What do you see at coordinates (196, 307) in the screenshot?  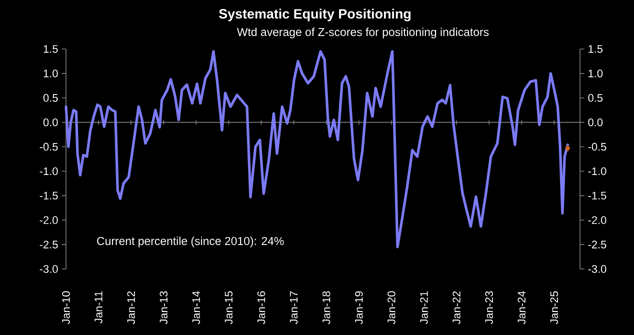 I see `x-tick-label: Jan-14` at bounding box center [196, 307].